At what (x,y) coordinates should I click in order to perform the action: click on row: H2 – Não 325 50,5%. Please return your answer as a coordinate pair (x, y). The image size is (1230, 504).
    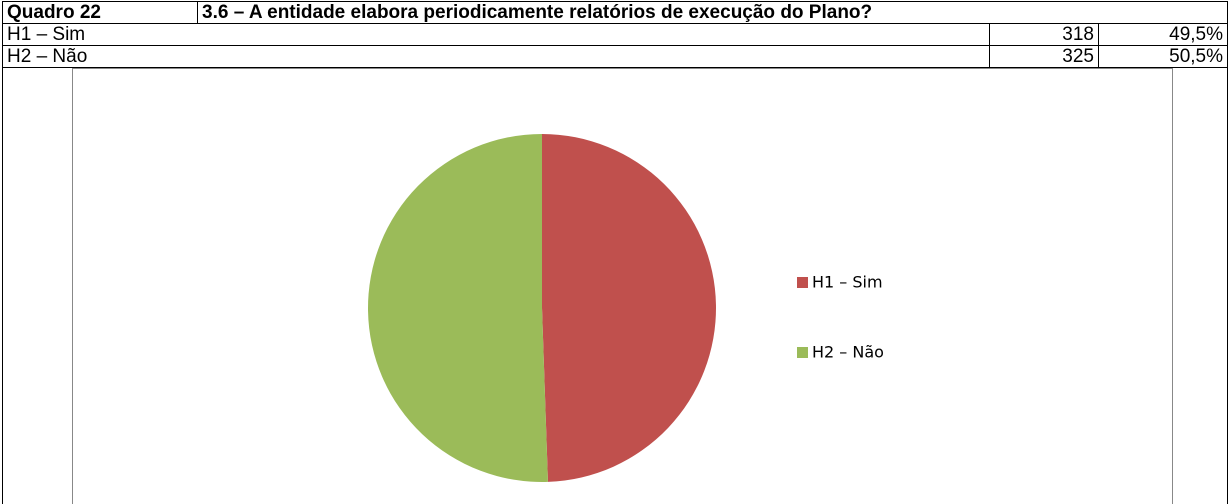
    Looking at the image, I should click on (615, 56).